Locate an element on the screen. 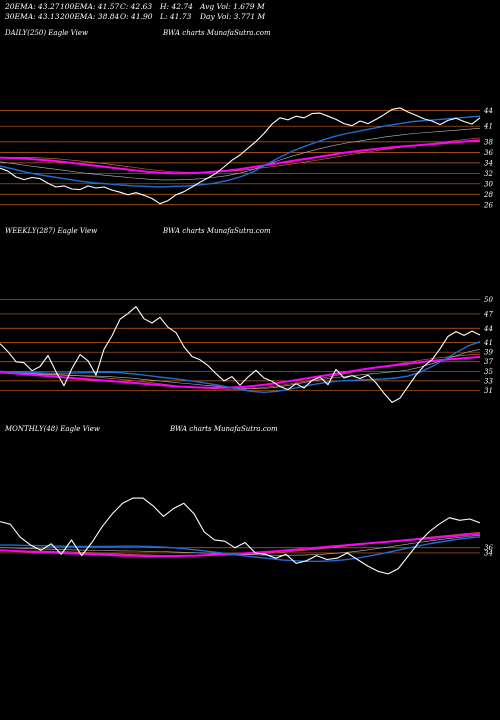  weekly-ema-short-line is located at coordinates (240, 367).